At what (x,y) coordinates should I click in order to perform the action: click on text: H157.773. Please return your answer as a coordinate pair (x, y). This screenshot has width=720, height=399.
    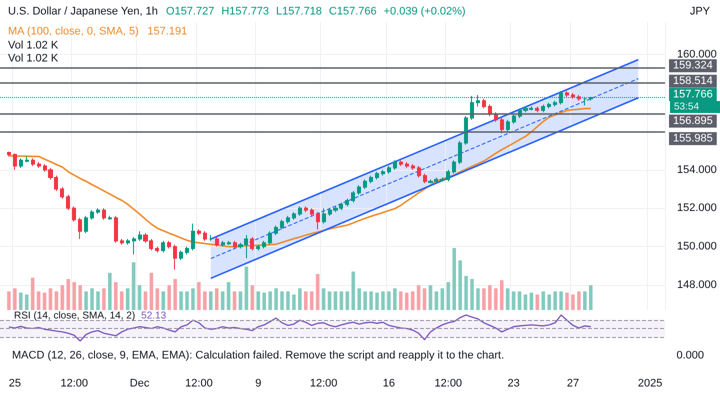
    Looking at the image, I should click on (245, 12).